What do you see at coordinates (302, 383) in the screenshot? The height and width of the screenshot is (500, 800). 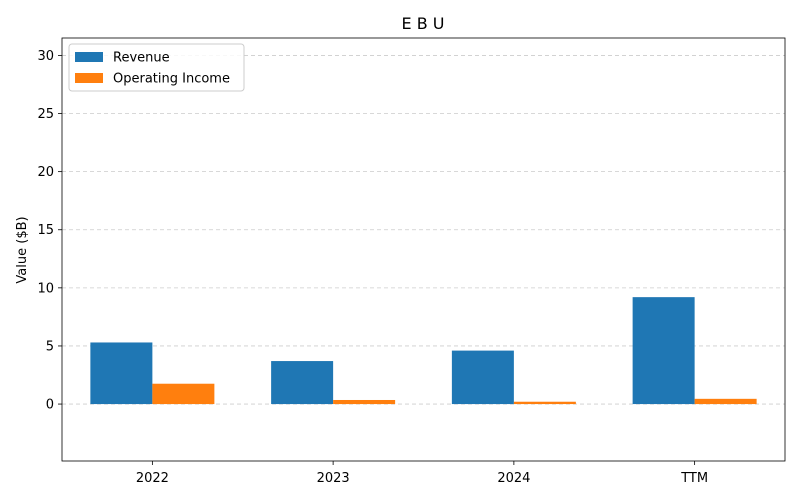 I see `bar-revenue-2023` at bounding box center [302, 383].